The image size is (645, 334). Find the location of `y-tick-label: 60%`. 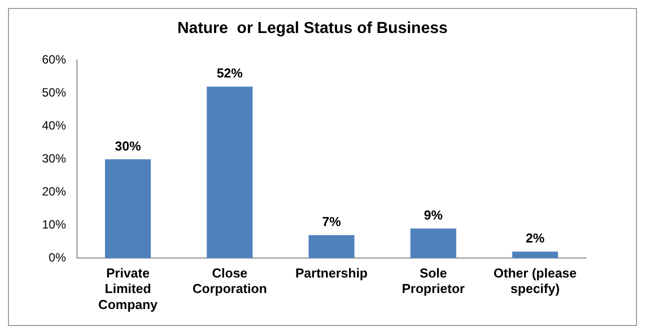

y-tick-label: 60% is located at coordinates (54, 59).